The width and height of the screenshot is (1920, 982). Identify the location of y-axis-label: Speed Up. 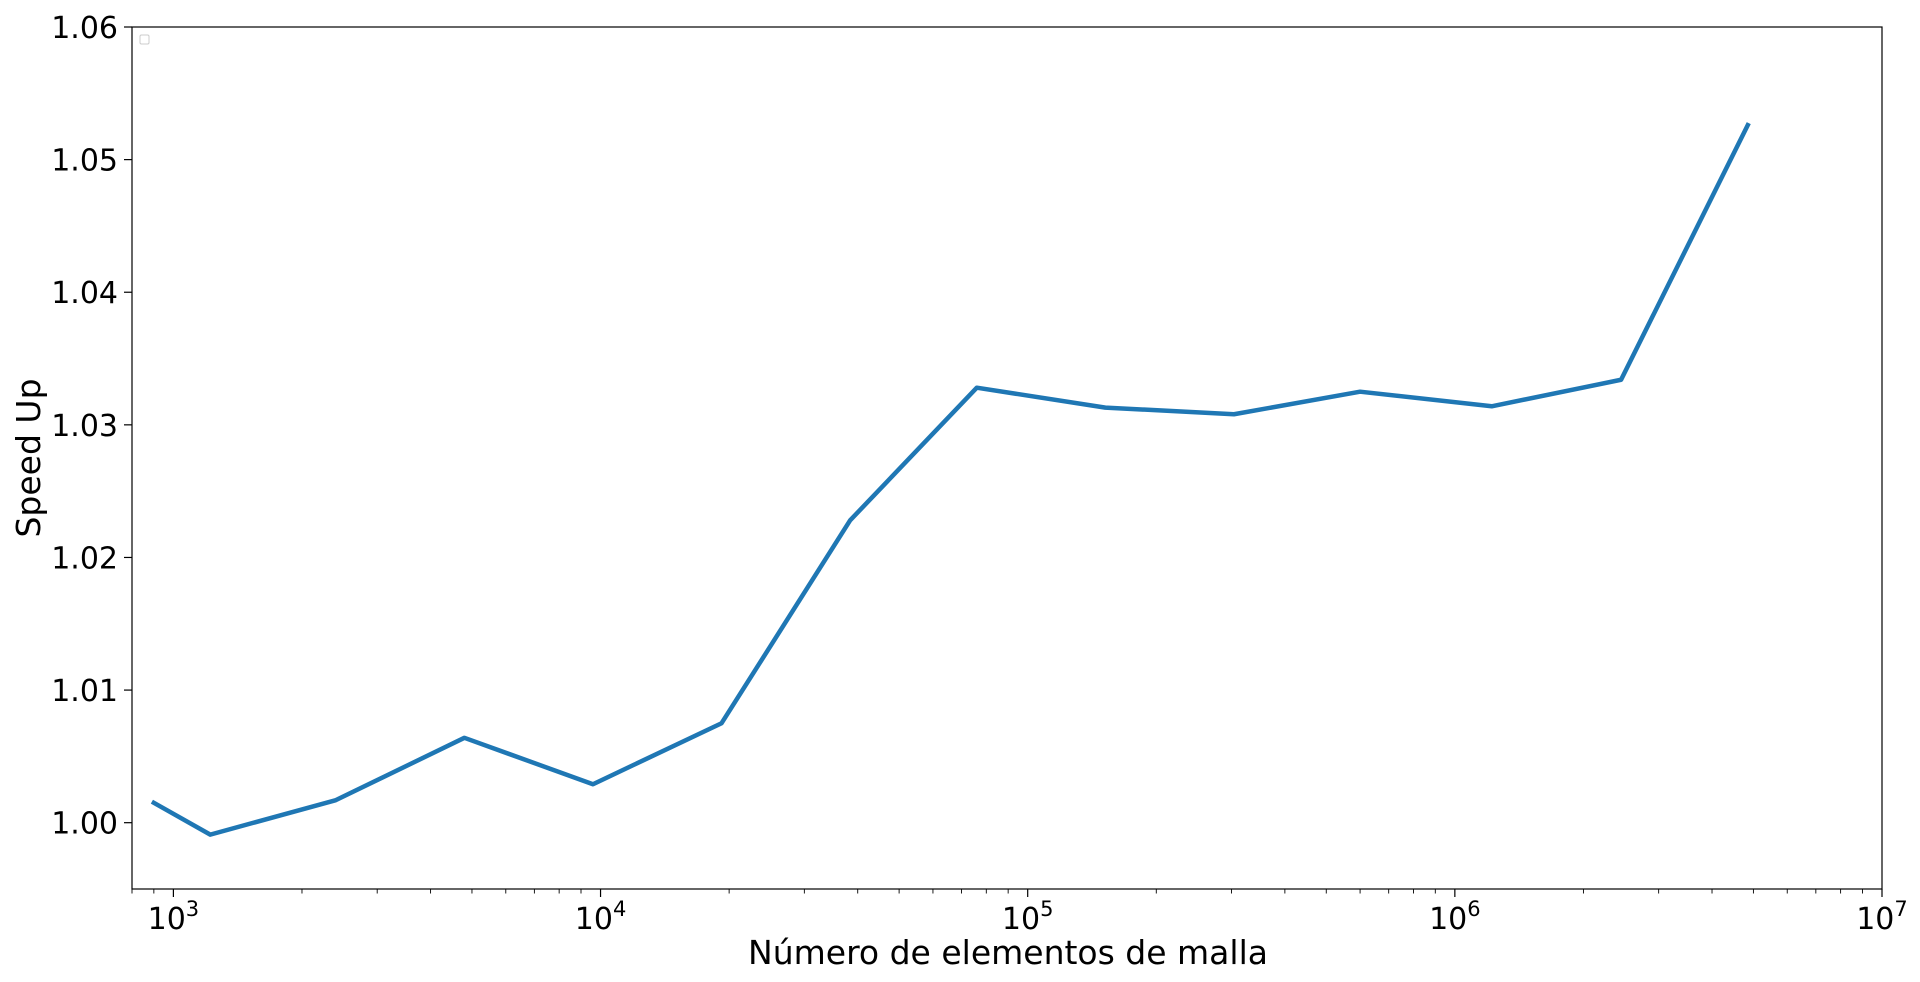
(28, 457).